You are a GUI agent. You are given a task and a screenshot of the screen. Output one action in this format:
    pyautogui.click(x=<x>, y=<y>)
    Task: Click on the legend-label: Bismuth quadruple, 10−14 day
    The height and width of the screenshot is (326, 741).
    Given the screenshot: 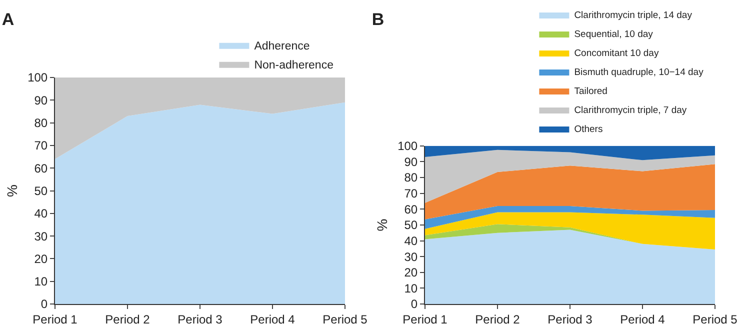 What is the action you would take?
    pyautogui.click(x=639, y=72)
    